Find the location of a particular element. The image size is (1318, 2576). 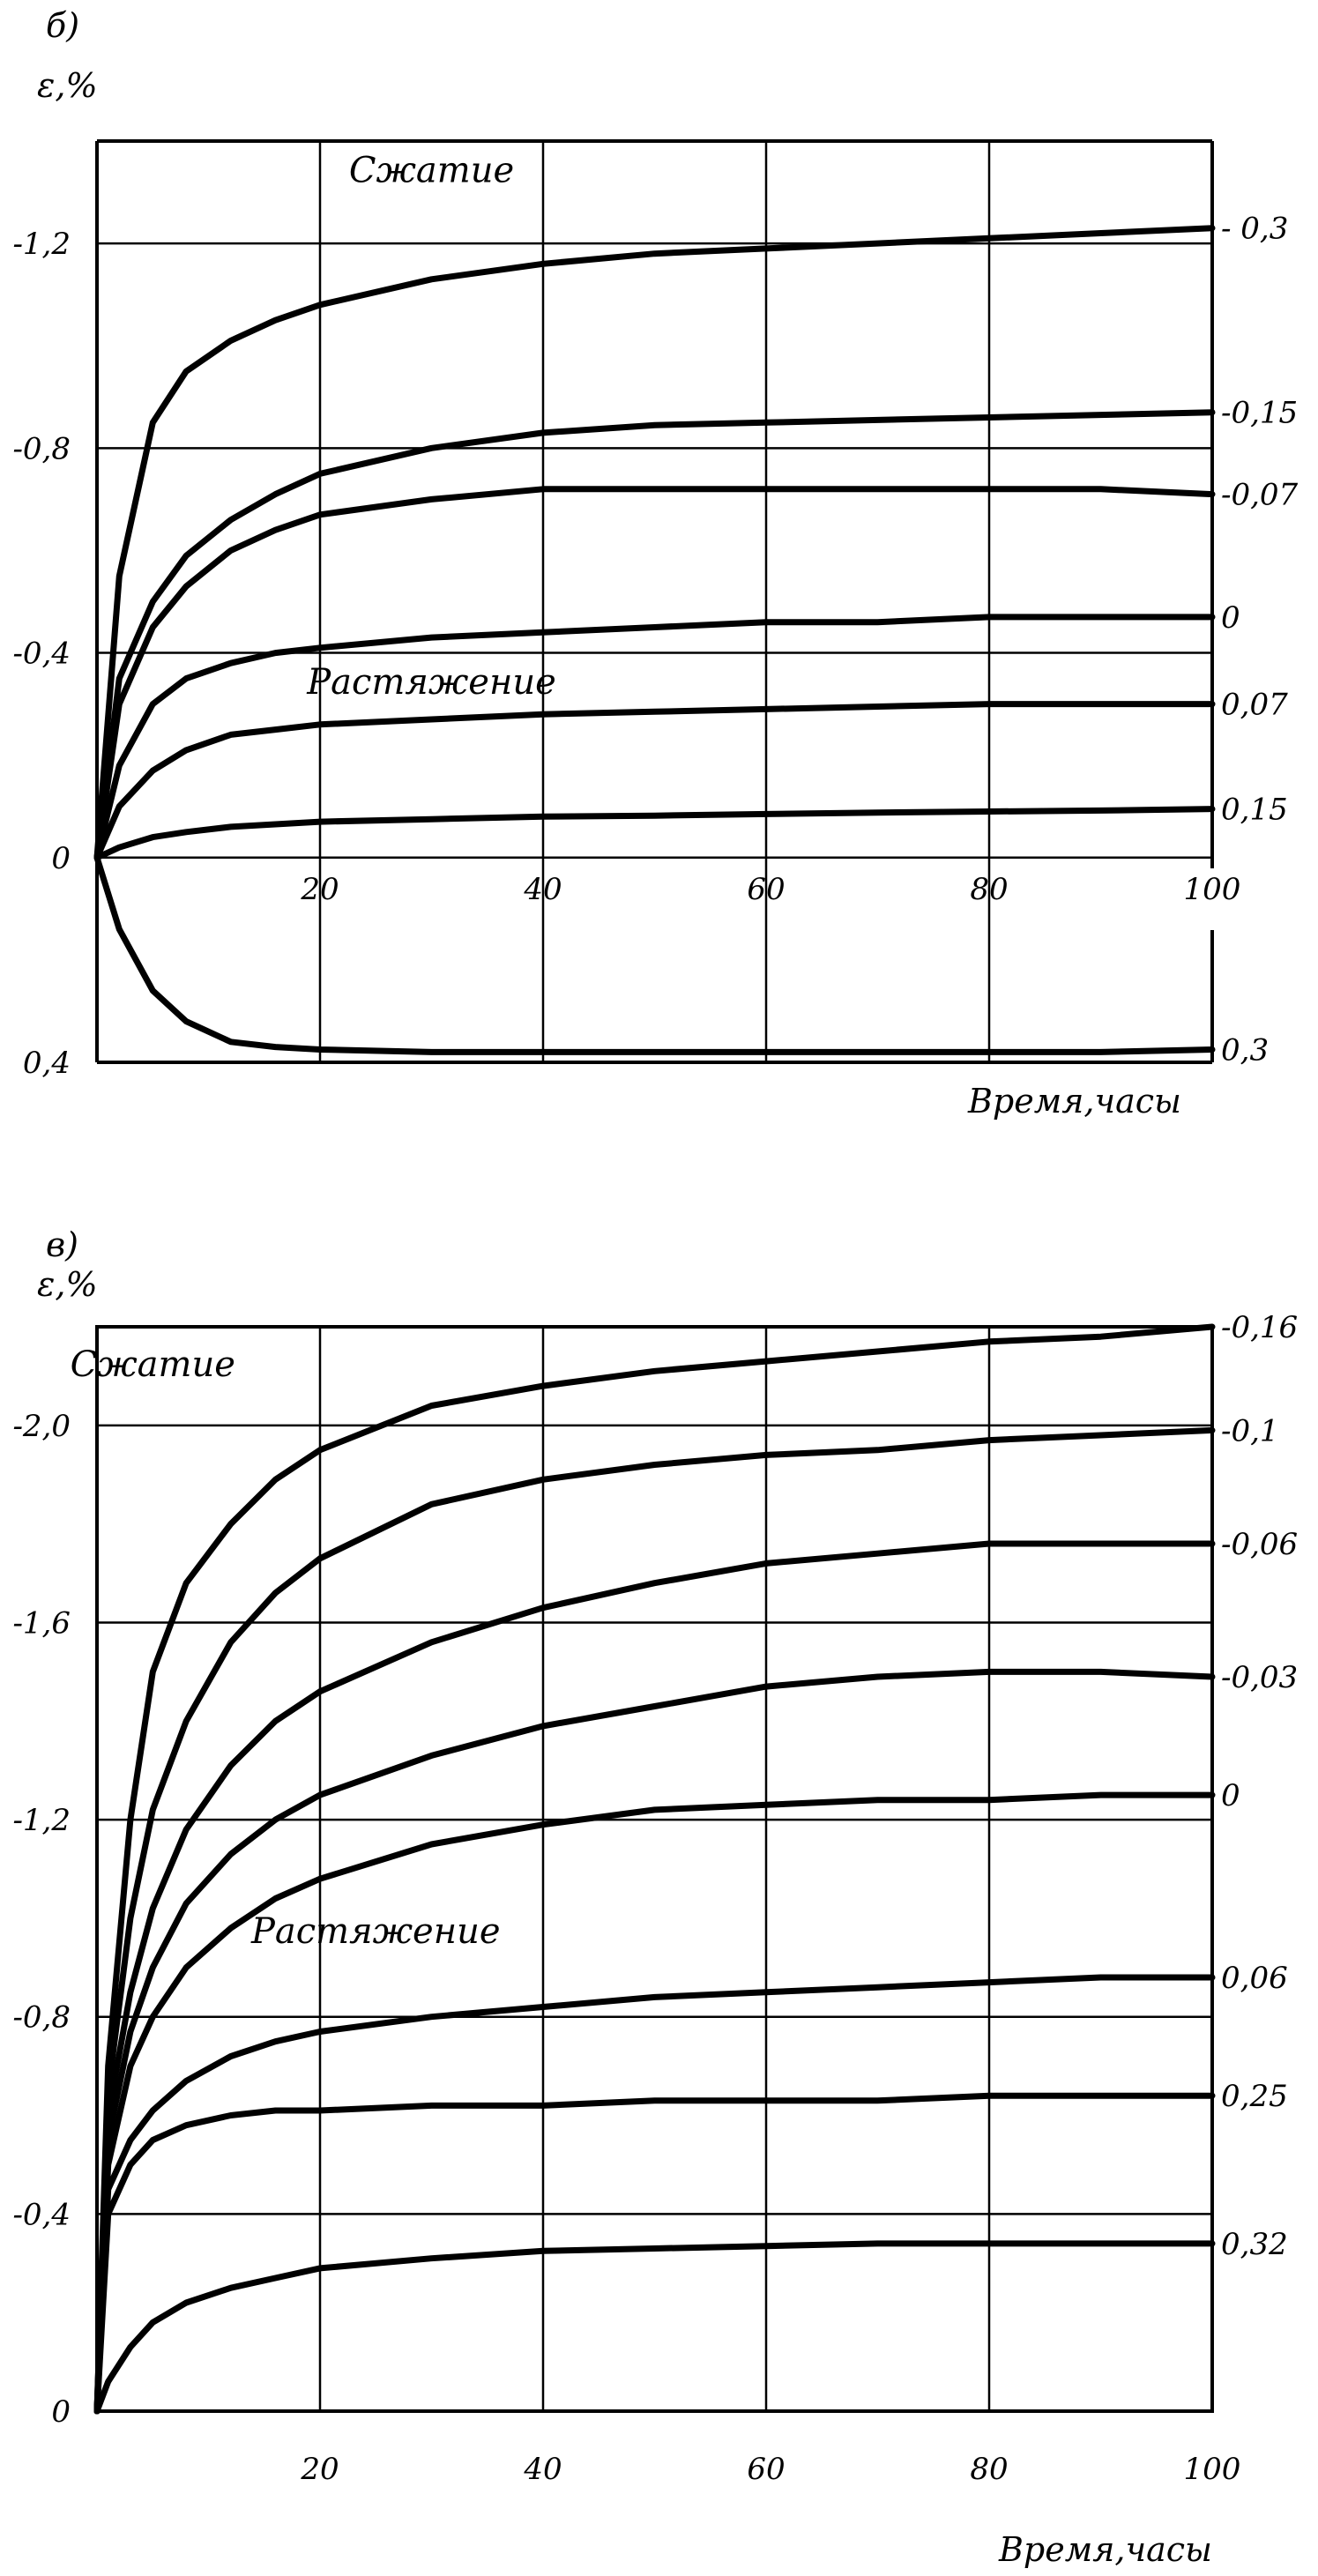

series-label: -0,1 is located at coordinates (1250, 1430).